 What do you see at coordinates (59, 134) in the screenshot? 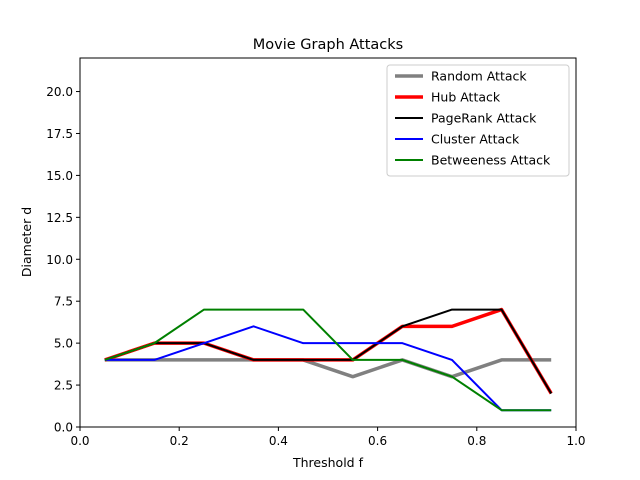
I see `y-tick-label: 17.5` at bounding box center [59, 134].